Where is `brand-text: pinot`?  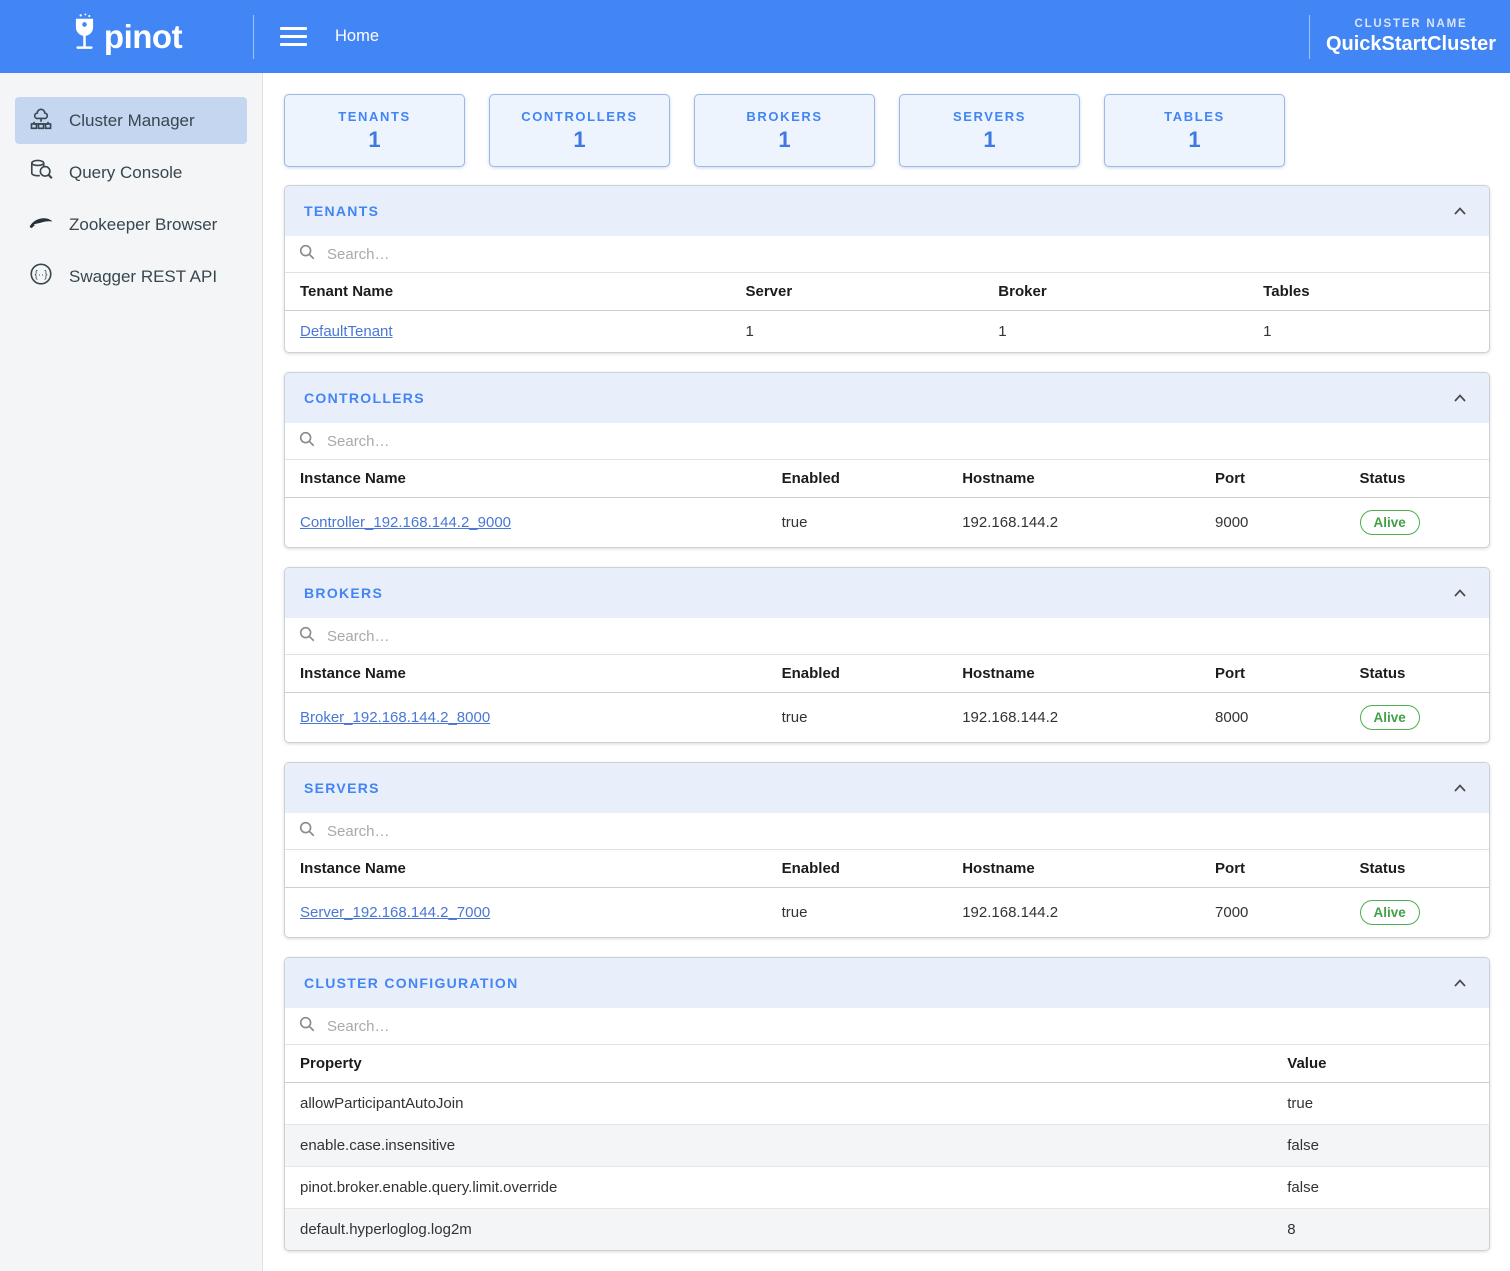
brand-text: pinot is located at coordinates (143, 36).